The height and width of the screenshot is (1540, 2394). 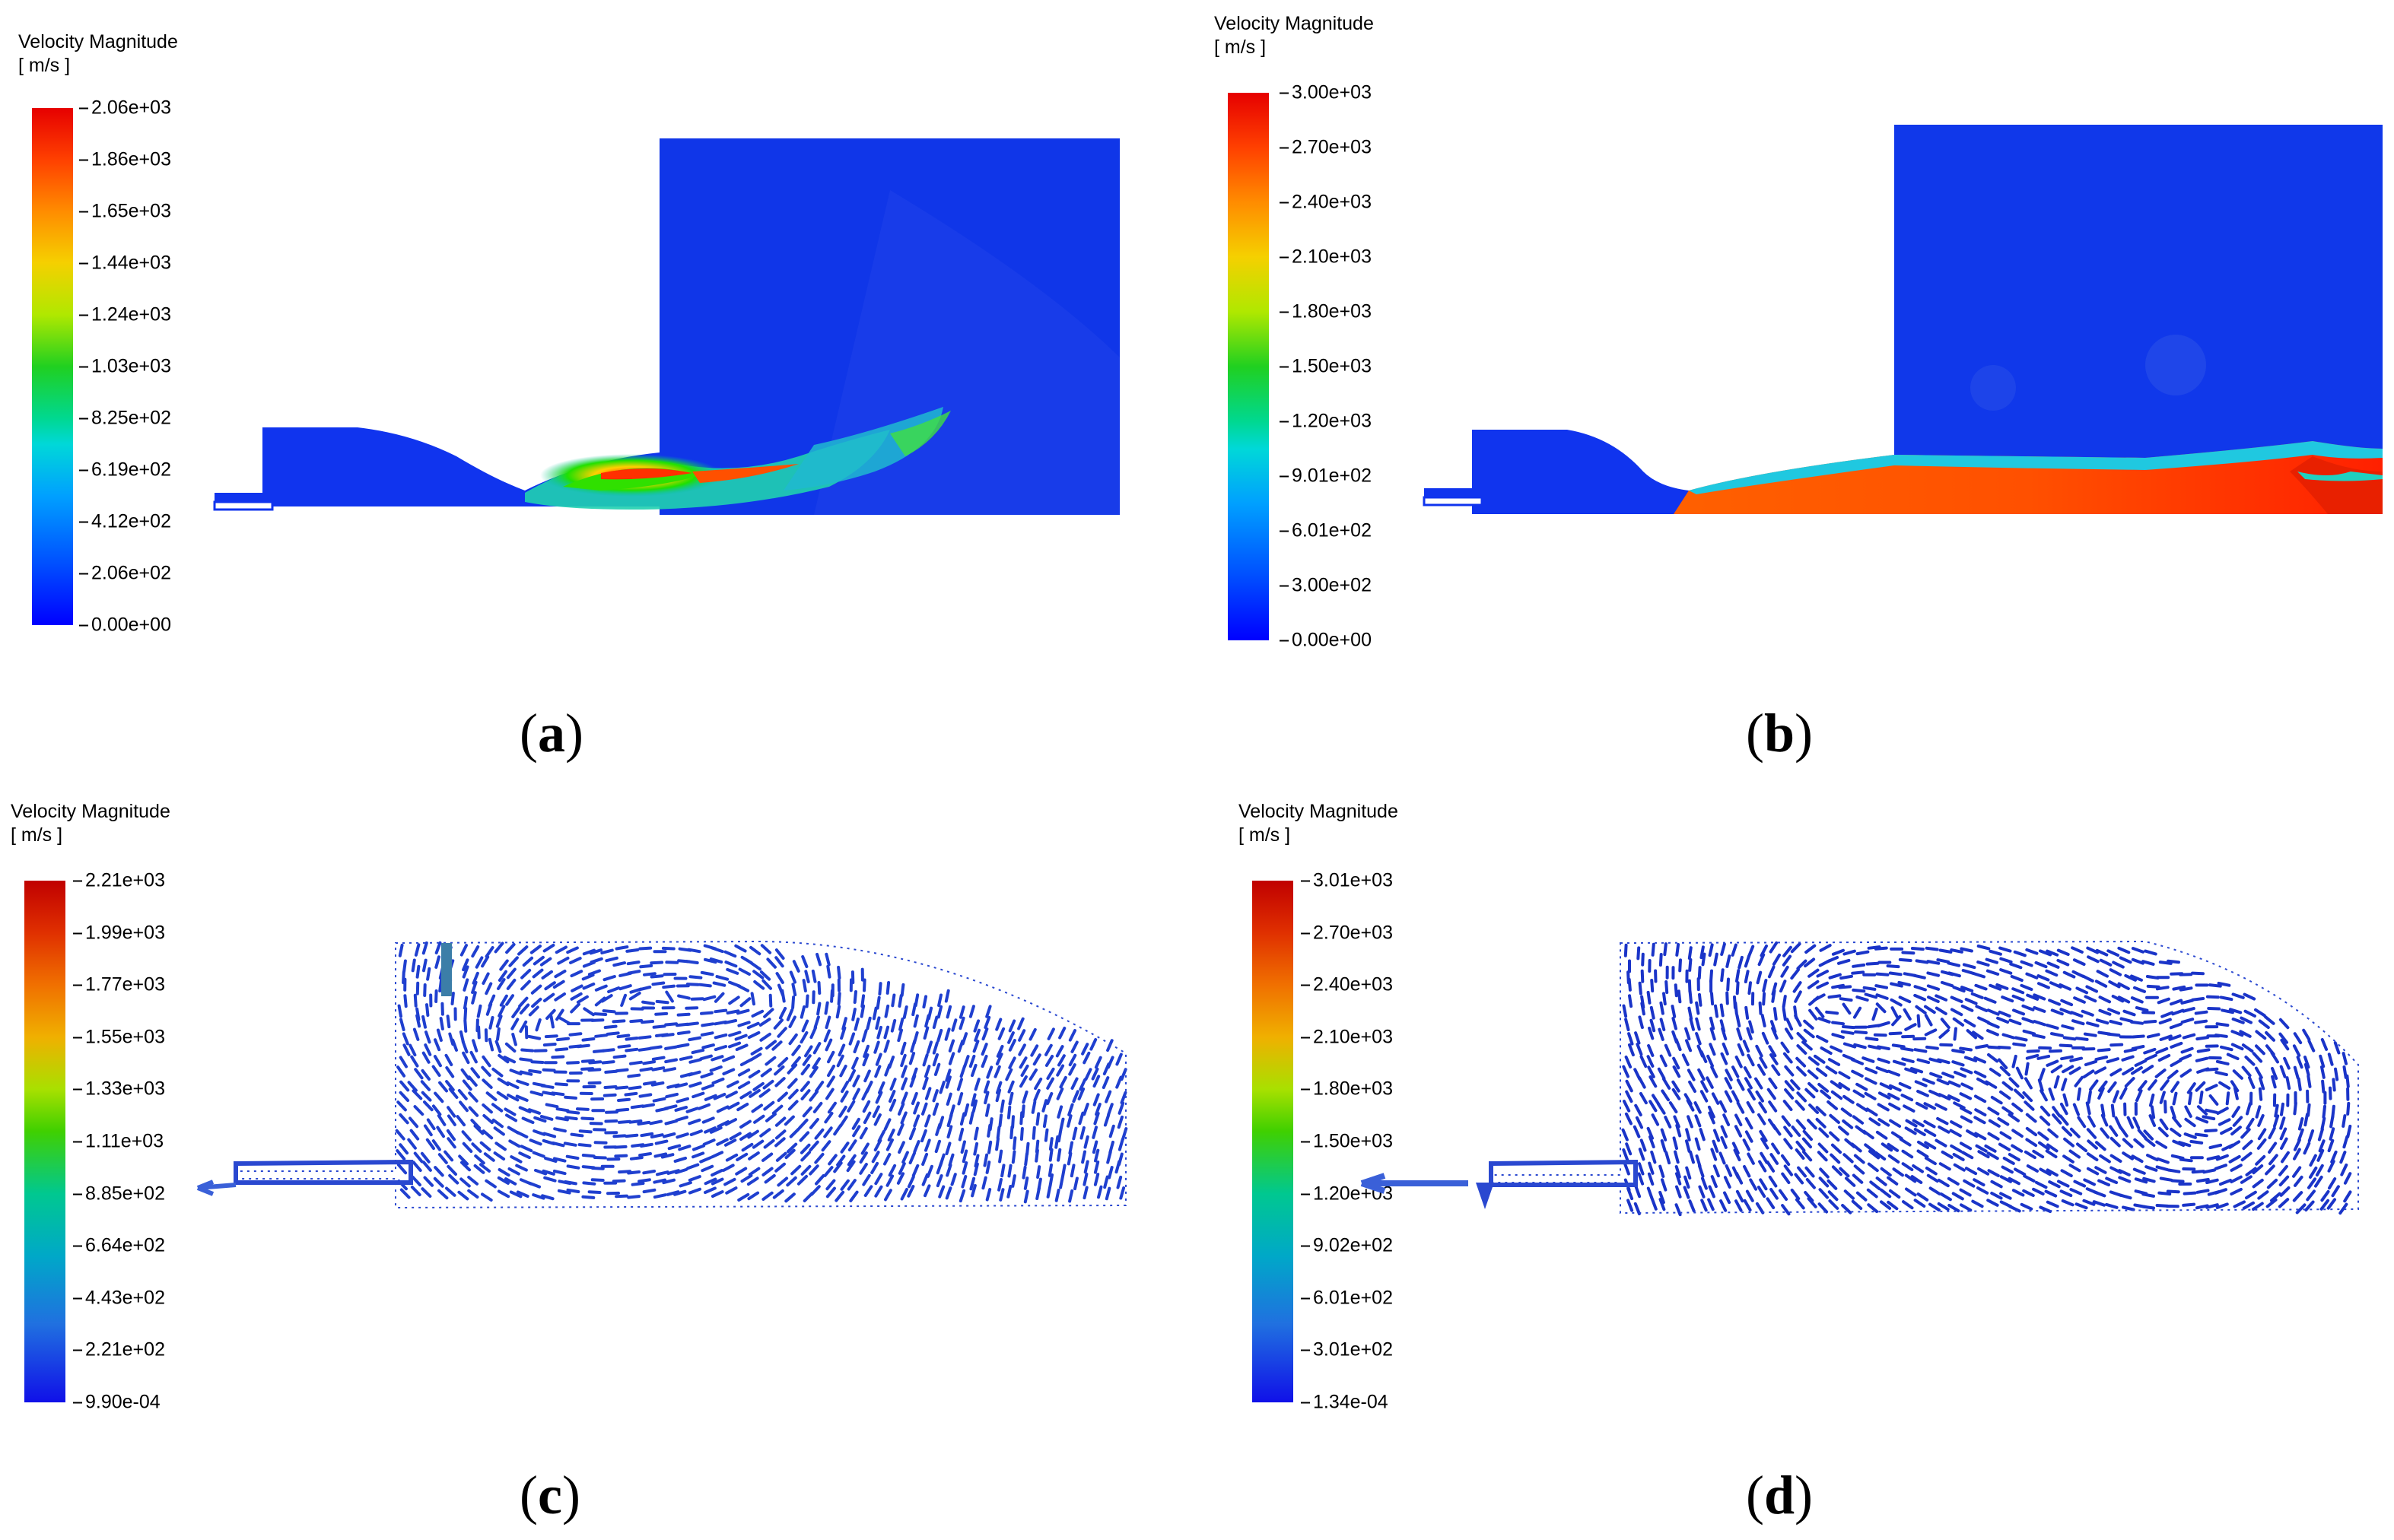 What do you see at coordinates (98, 54) in the screenshot?
I see `legend-title: Velocity Magnitude [ m/s ]` at bounding box center [98, 54].